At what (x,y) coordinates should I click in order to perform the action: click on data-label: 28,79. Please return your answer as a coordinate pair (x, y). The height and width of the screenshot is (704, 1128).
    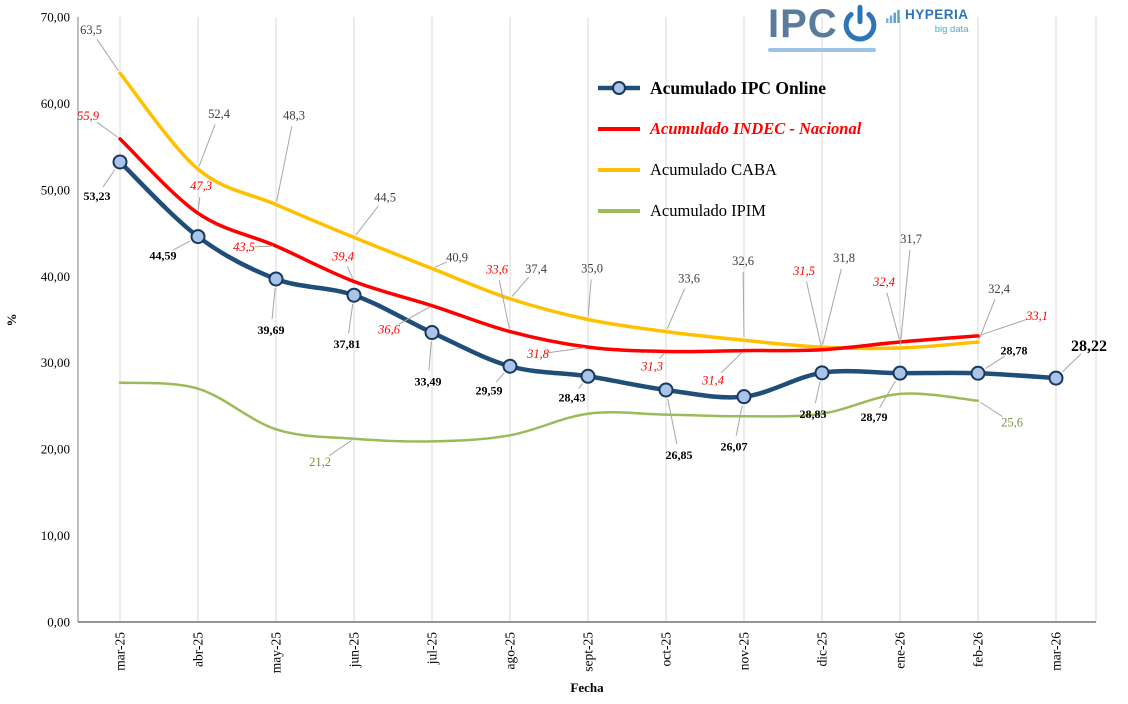
    Looking at the image, I should click on (874, 417).